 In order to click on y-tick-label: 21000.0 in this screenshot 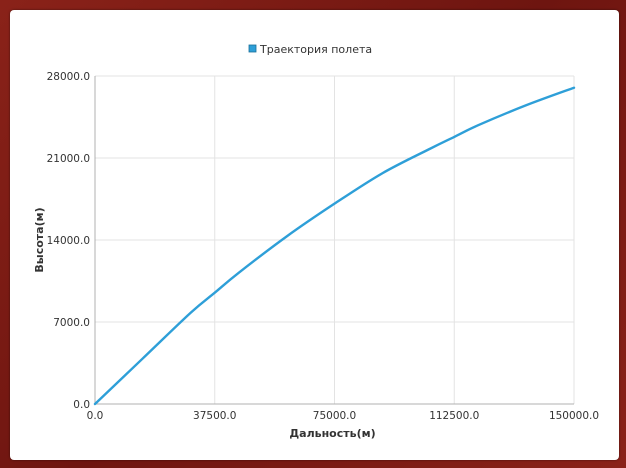, I will do `click(68, 159)`.